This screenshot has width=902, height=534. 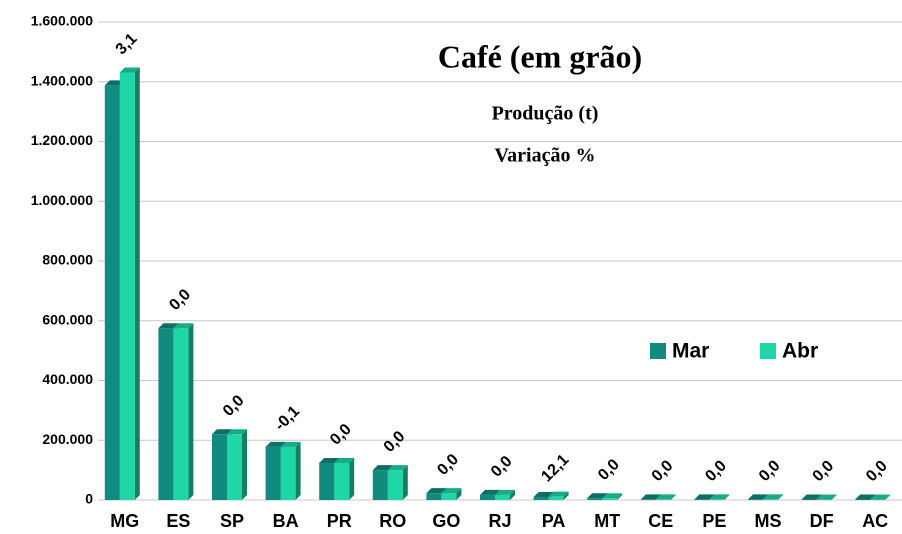 What do you see at coordinates (768, 521) in the screenshot?
I see `x-tick-label: MS` at bounding box center [768, 521].